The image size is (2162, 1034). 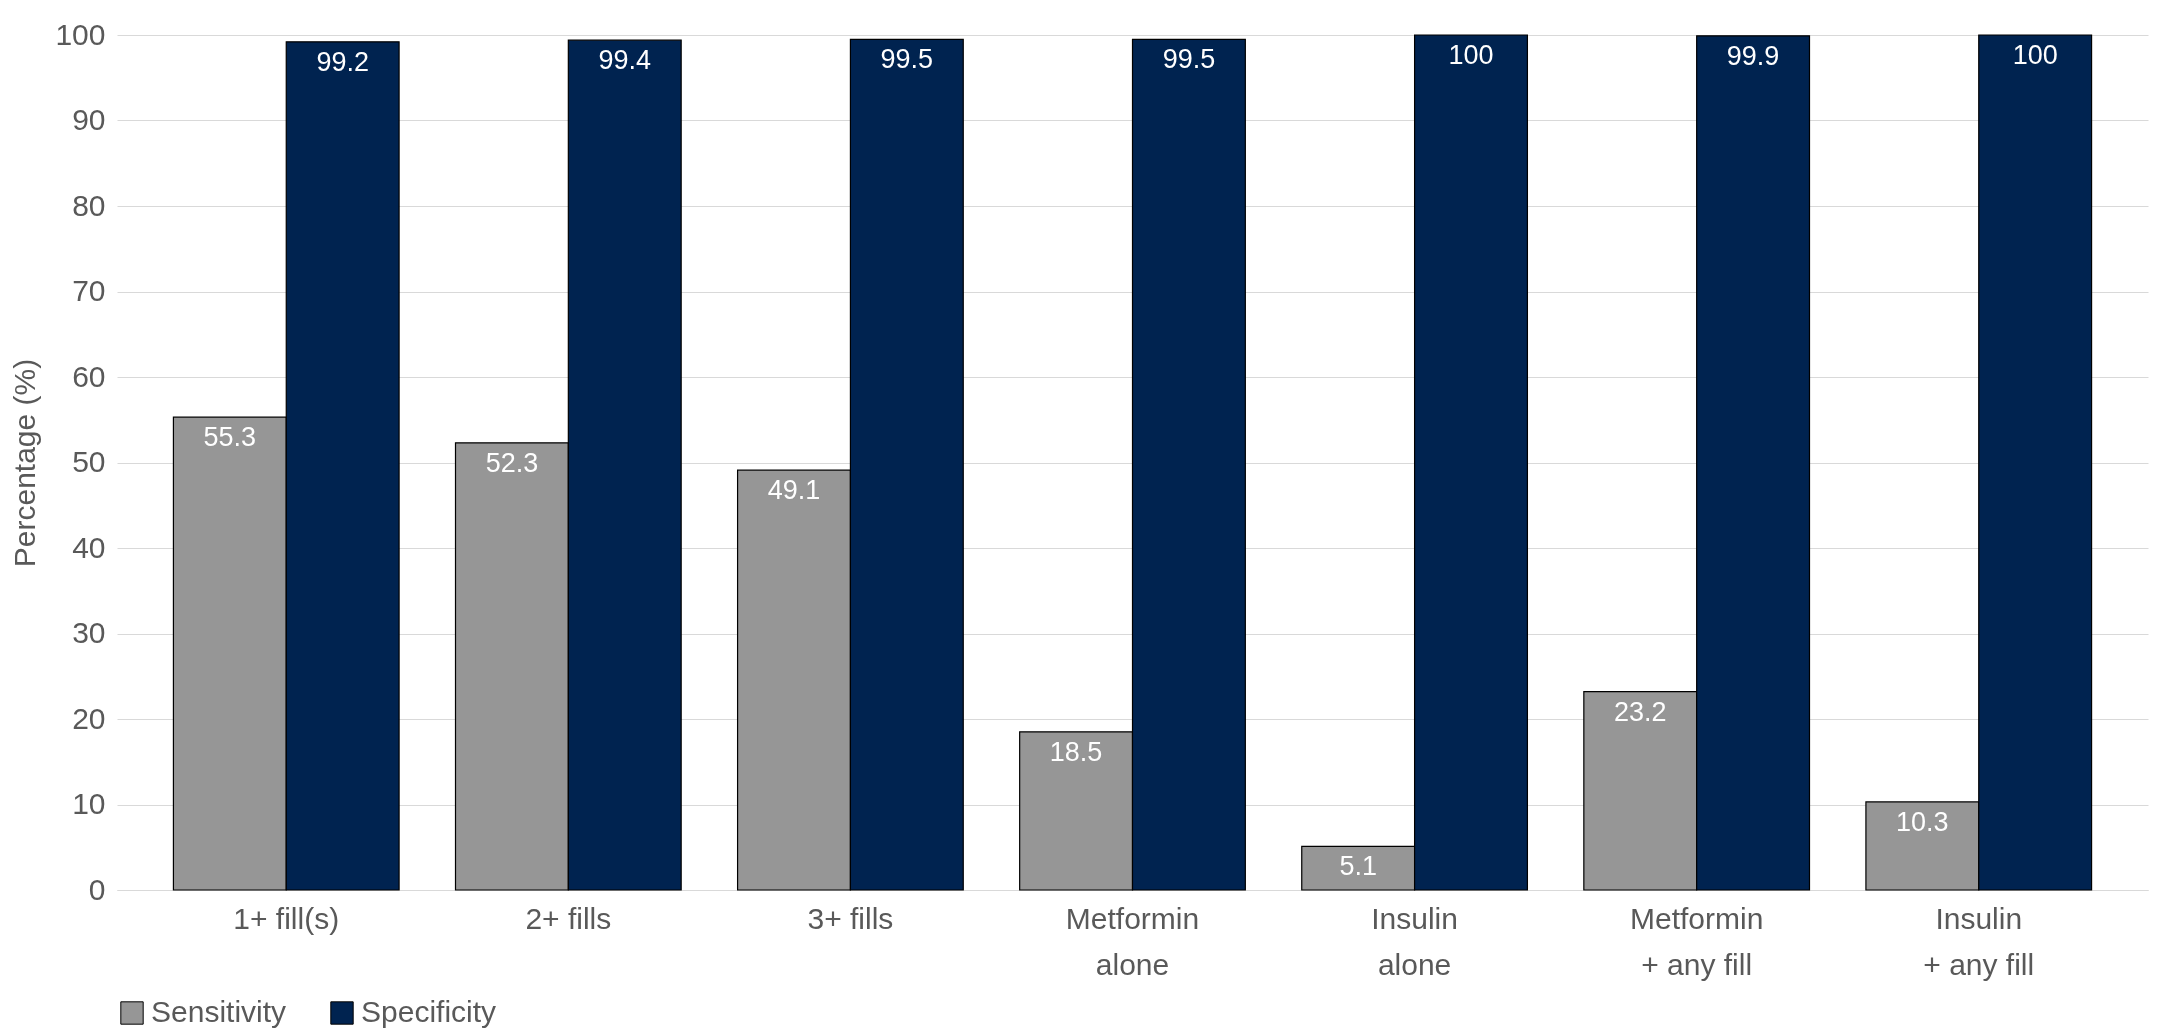 What do you see at coordinates (1640, 711) in the screenshot?
I see `data-label: 23.2` at bounding box center [1640, 711].